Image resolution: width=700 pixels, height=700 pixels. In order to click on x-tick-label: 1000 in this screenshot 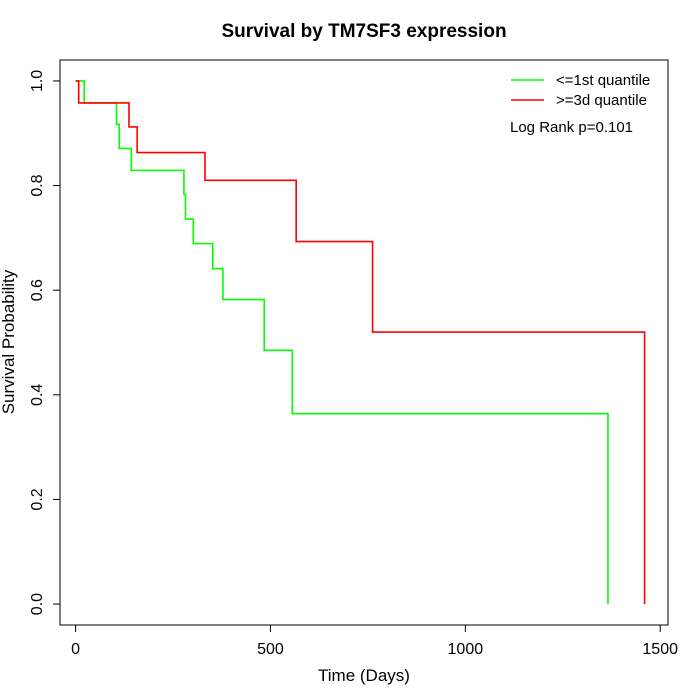, I will do `click(466, 649)`.